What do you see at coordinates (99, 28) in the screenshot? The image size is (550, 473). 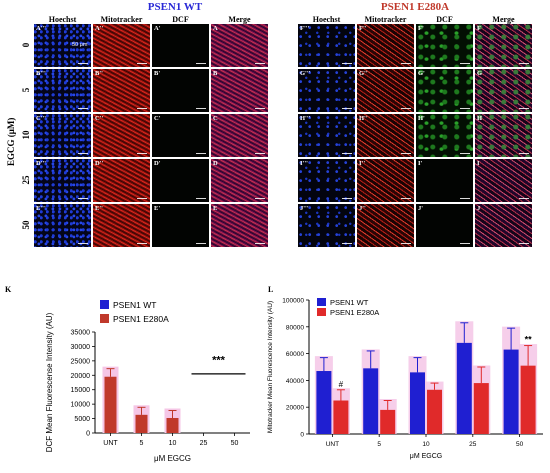 I see `panel-label: A''` at bounding box center [99, 28].